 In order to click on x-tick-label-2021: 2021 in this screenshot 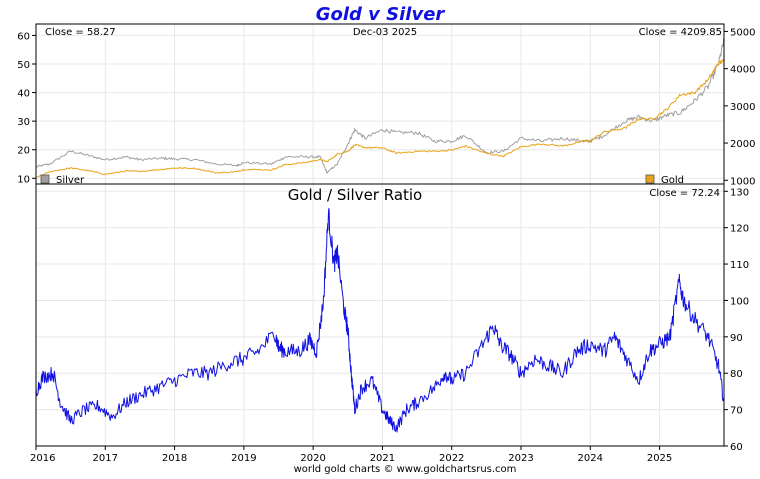, I will do `click(382, 458)`.